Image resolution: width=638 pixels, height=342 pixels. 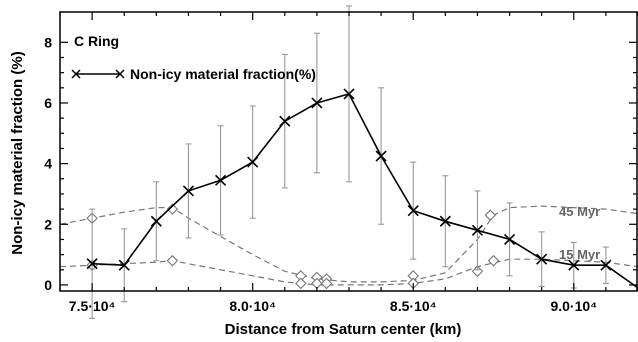 I want to click on legend: Non-icy material fraction(%), so click(x=193, y=74).